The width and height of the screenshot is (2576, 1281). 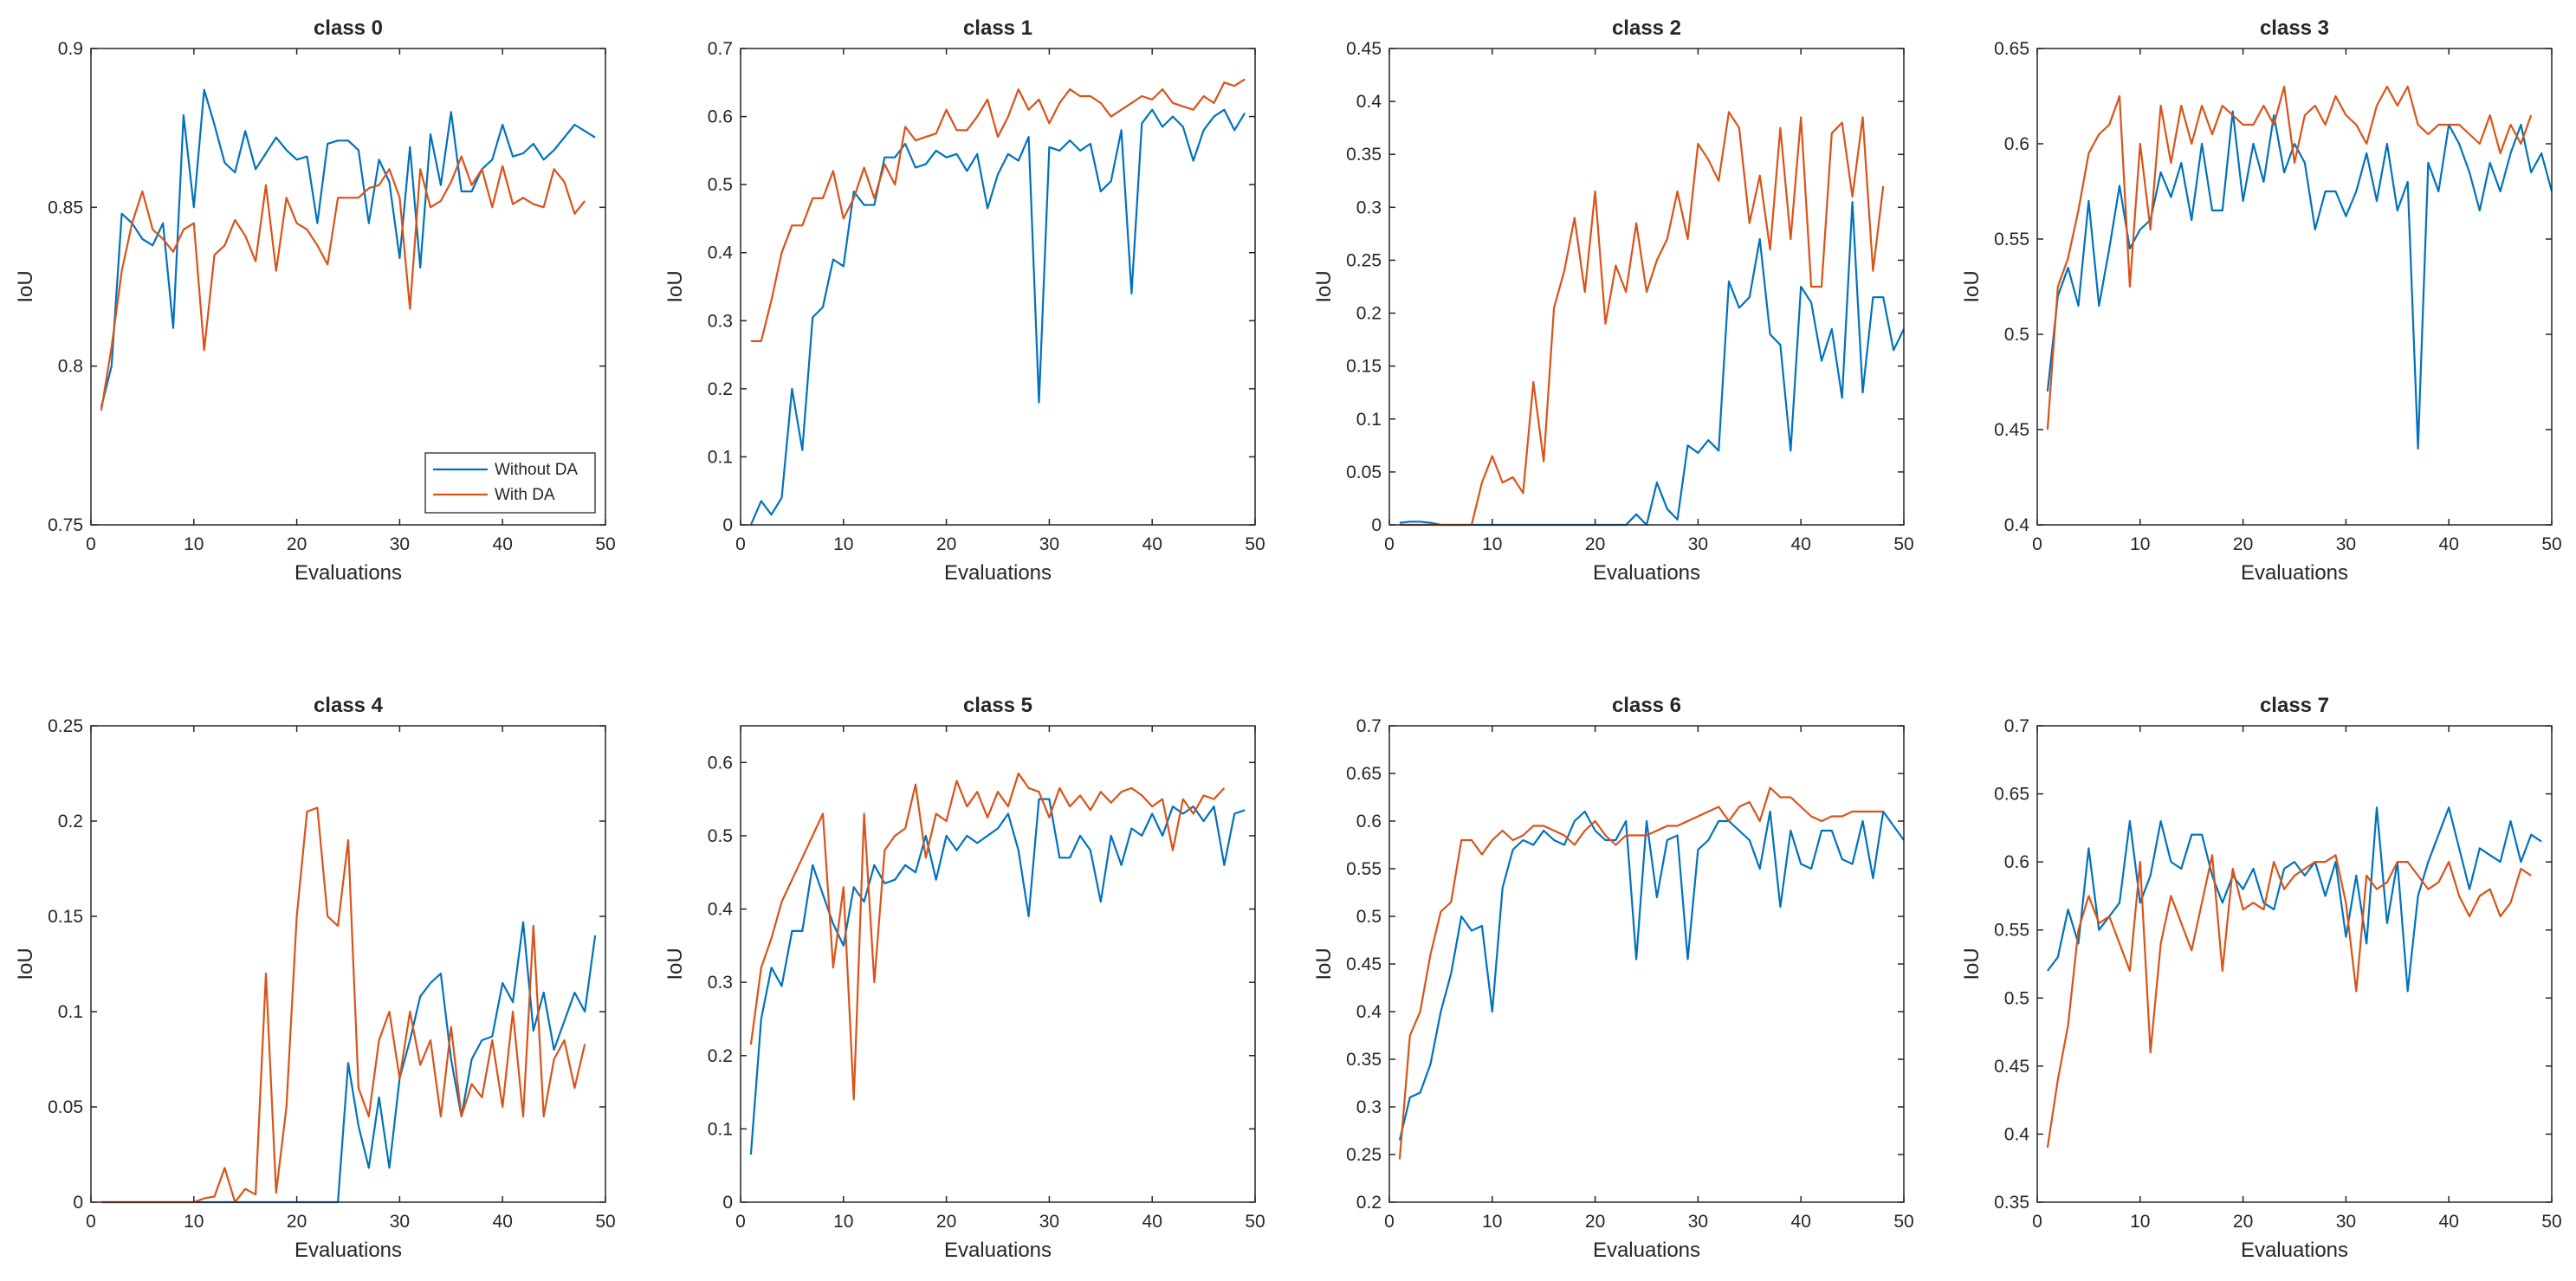 What do you see at coordinates (997, 705) in the screenshot?
I see `chart-title: class 5` at bounding box center [997, 705].